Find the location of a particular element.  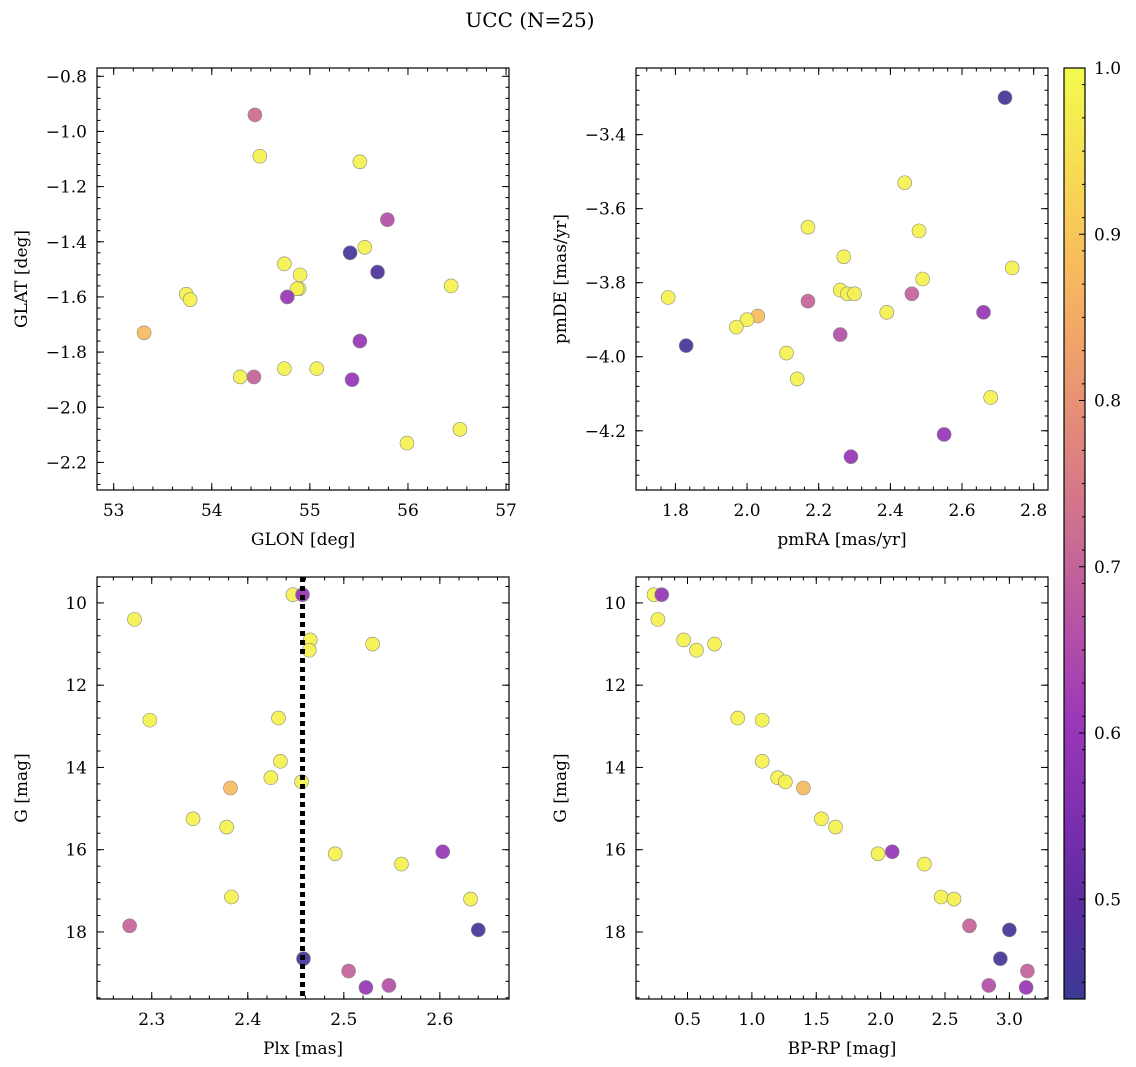

y-tick-label: 18 is located at coordinates (615, 933).